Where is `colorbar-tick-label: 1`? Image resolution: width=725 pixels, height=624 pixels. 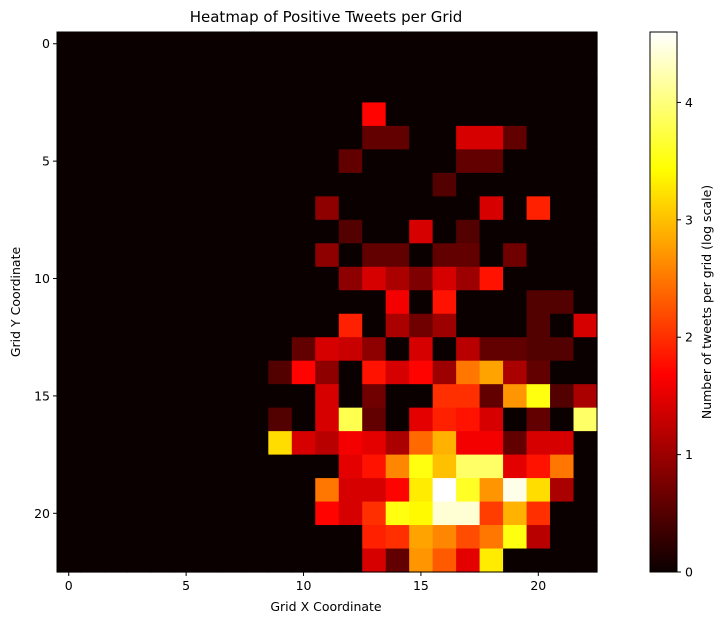
colorbar-tick-label: 1 is located at coordinates (689, 454).